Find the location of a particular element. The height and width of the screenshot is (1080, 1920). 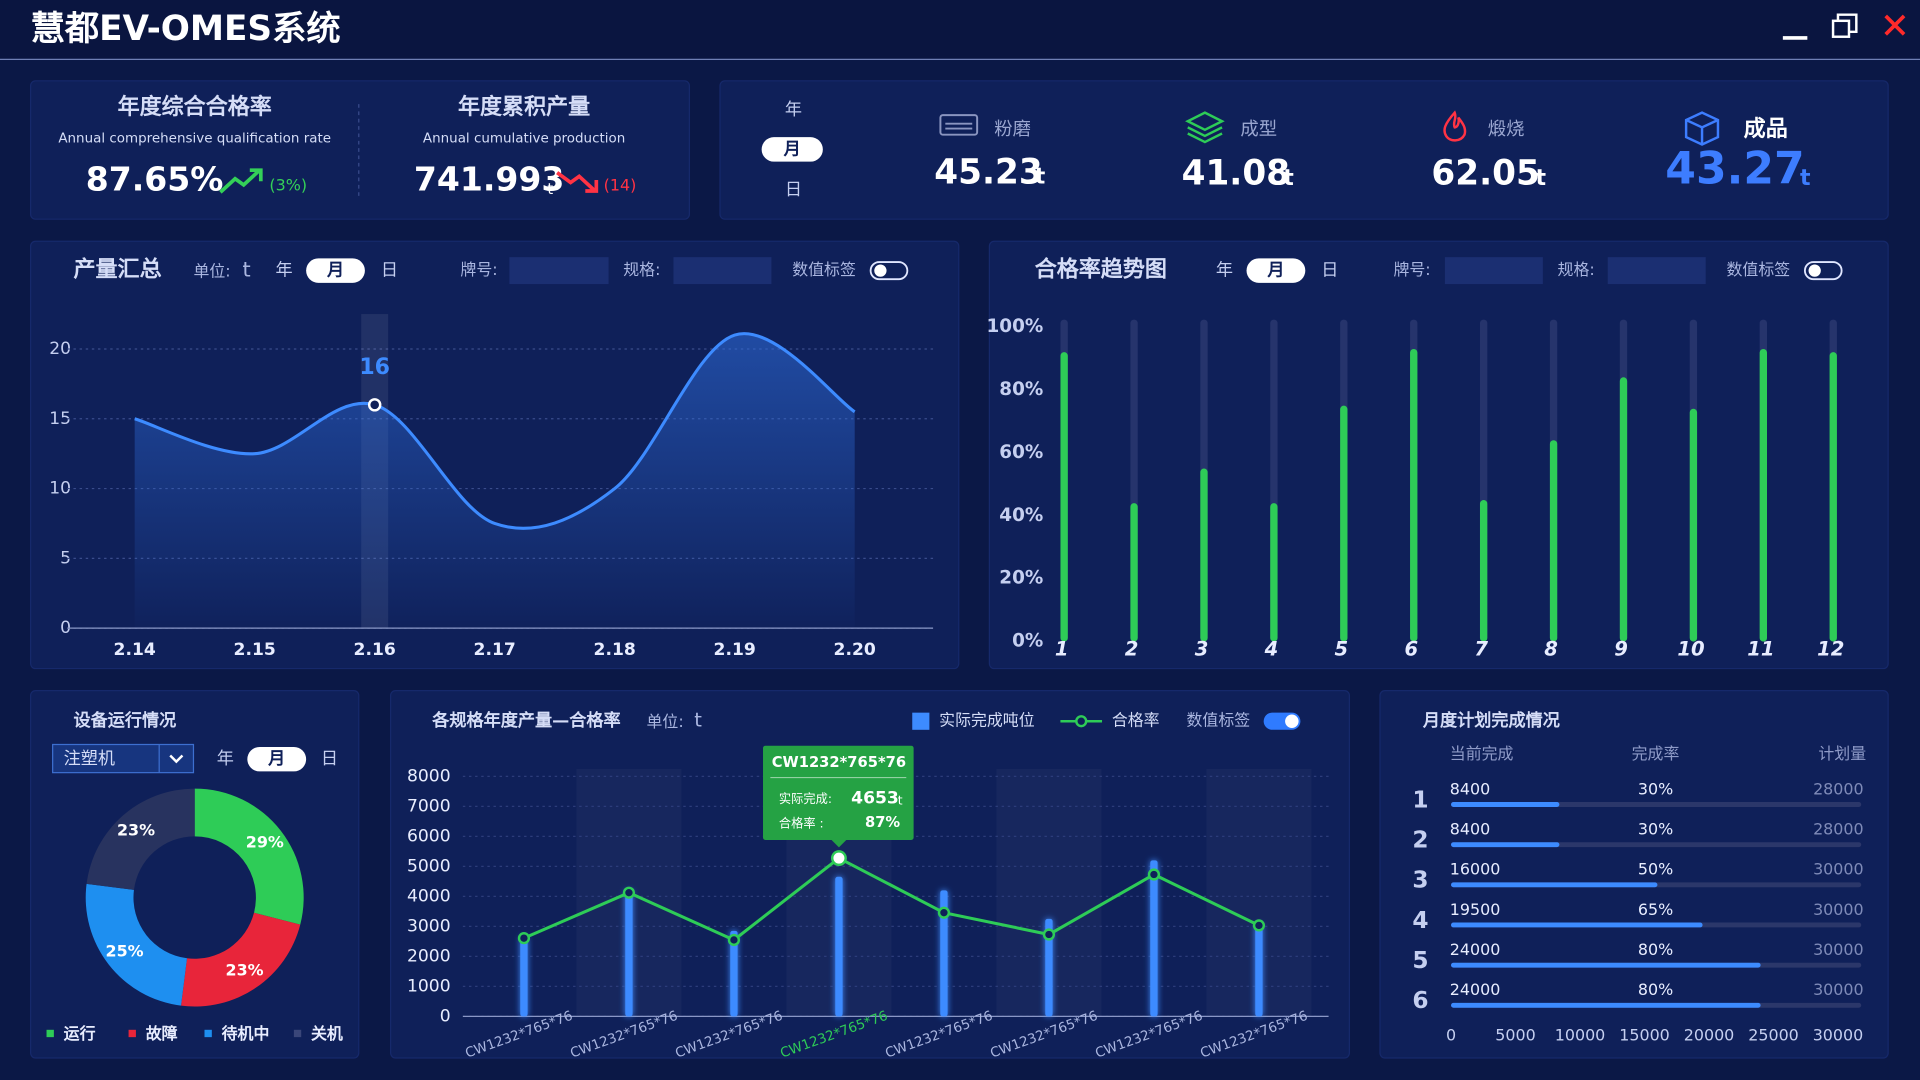

panel-title: 月度计划完成情况 is located at coordinates (1491, 720).